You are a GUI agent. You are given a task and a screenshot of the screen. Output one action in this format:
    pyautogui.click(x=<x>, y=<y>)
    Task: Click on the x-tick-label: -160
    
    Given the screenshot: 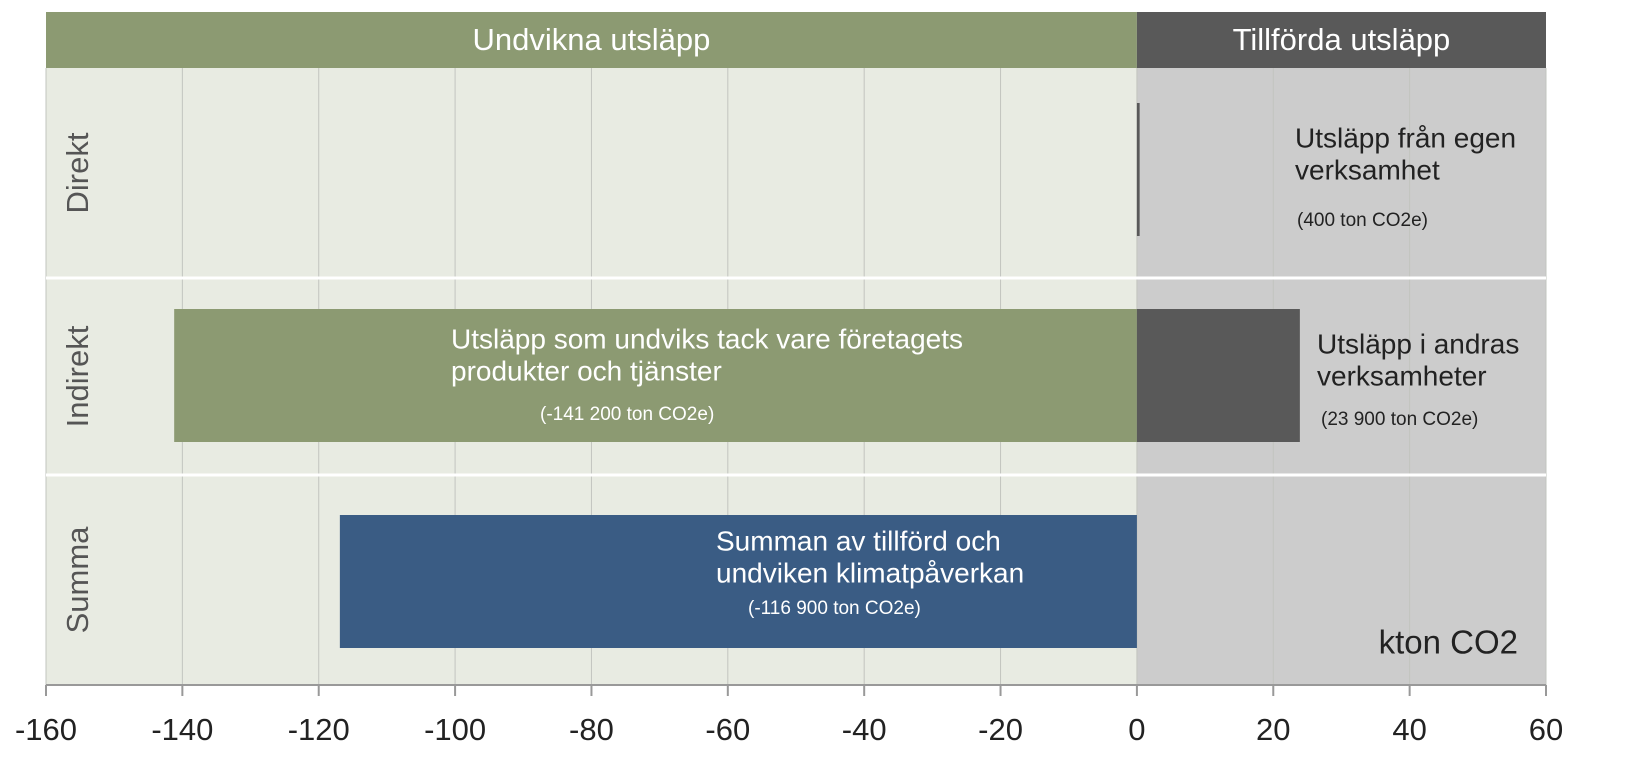 What is the action you would take?
    pyautogui.click(x=46, y=729)
    